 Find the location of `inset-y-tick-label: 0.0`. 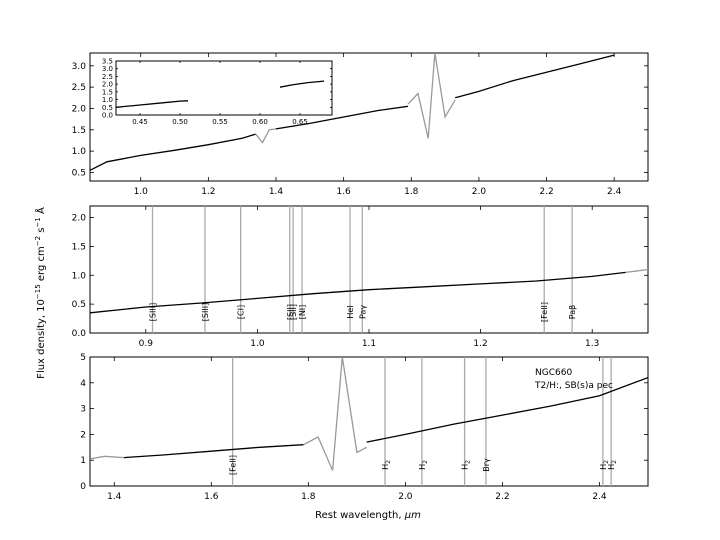

inset-y-tick-label: 0.0 is located at coordinates (107, 116).